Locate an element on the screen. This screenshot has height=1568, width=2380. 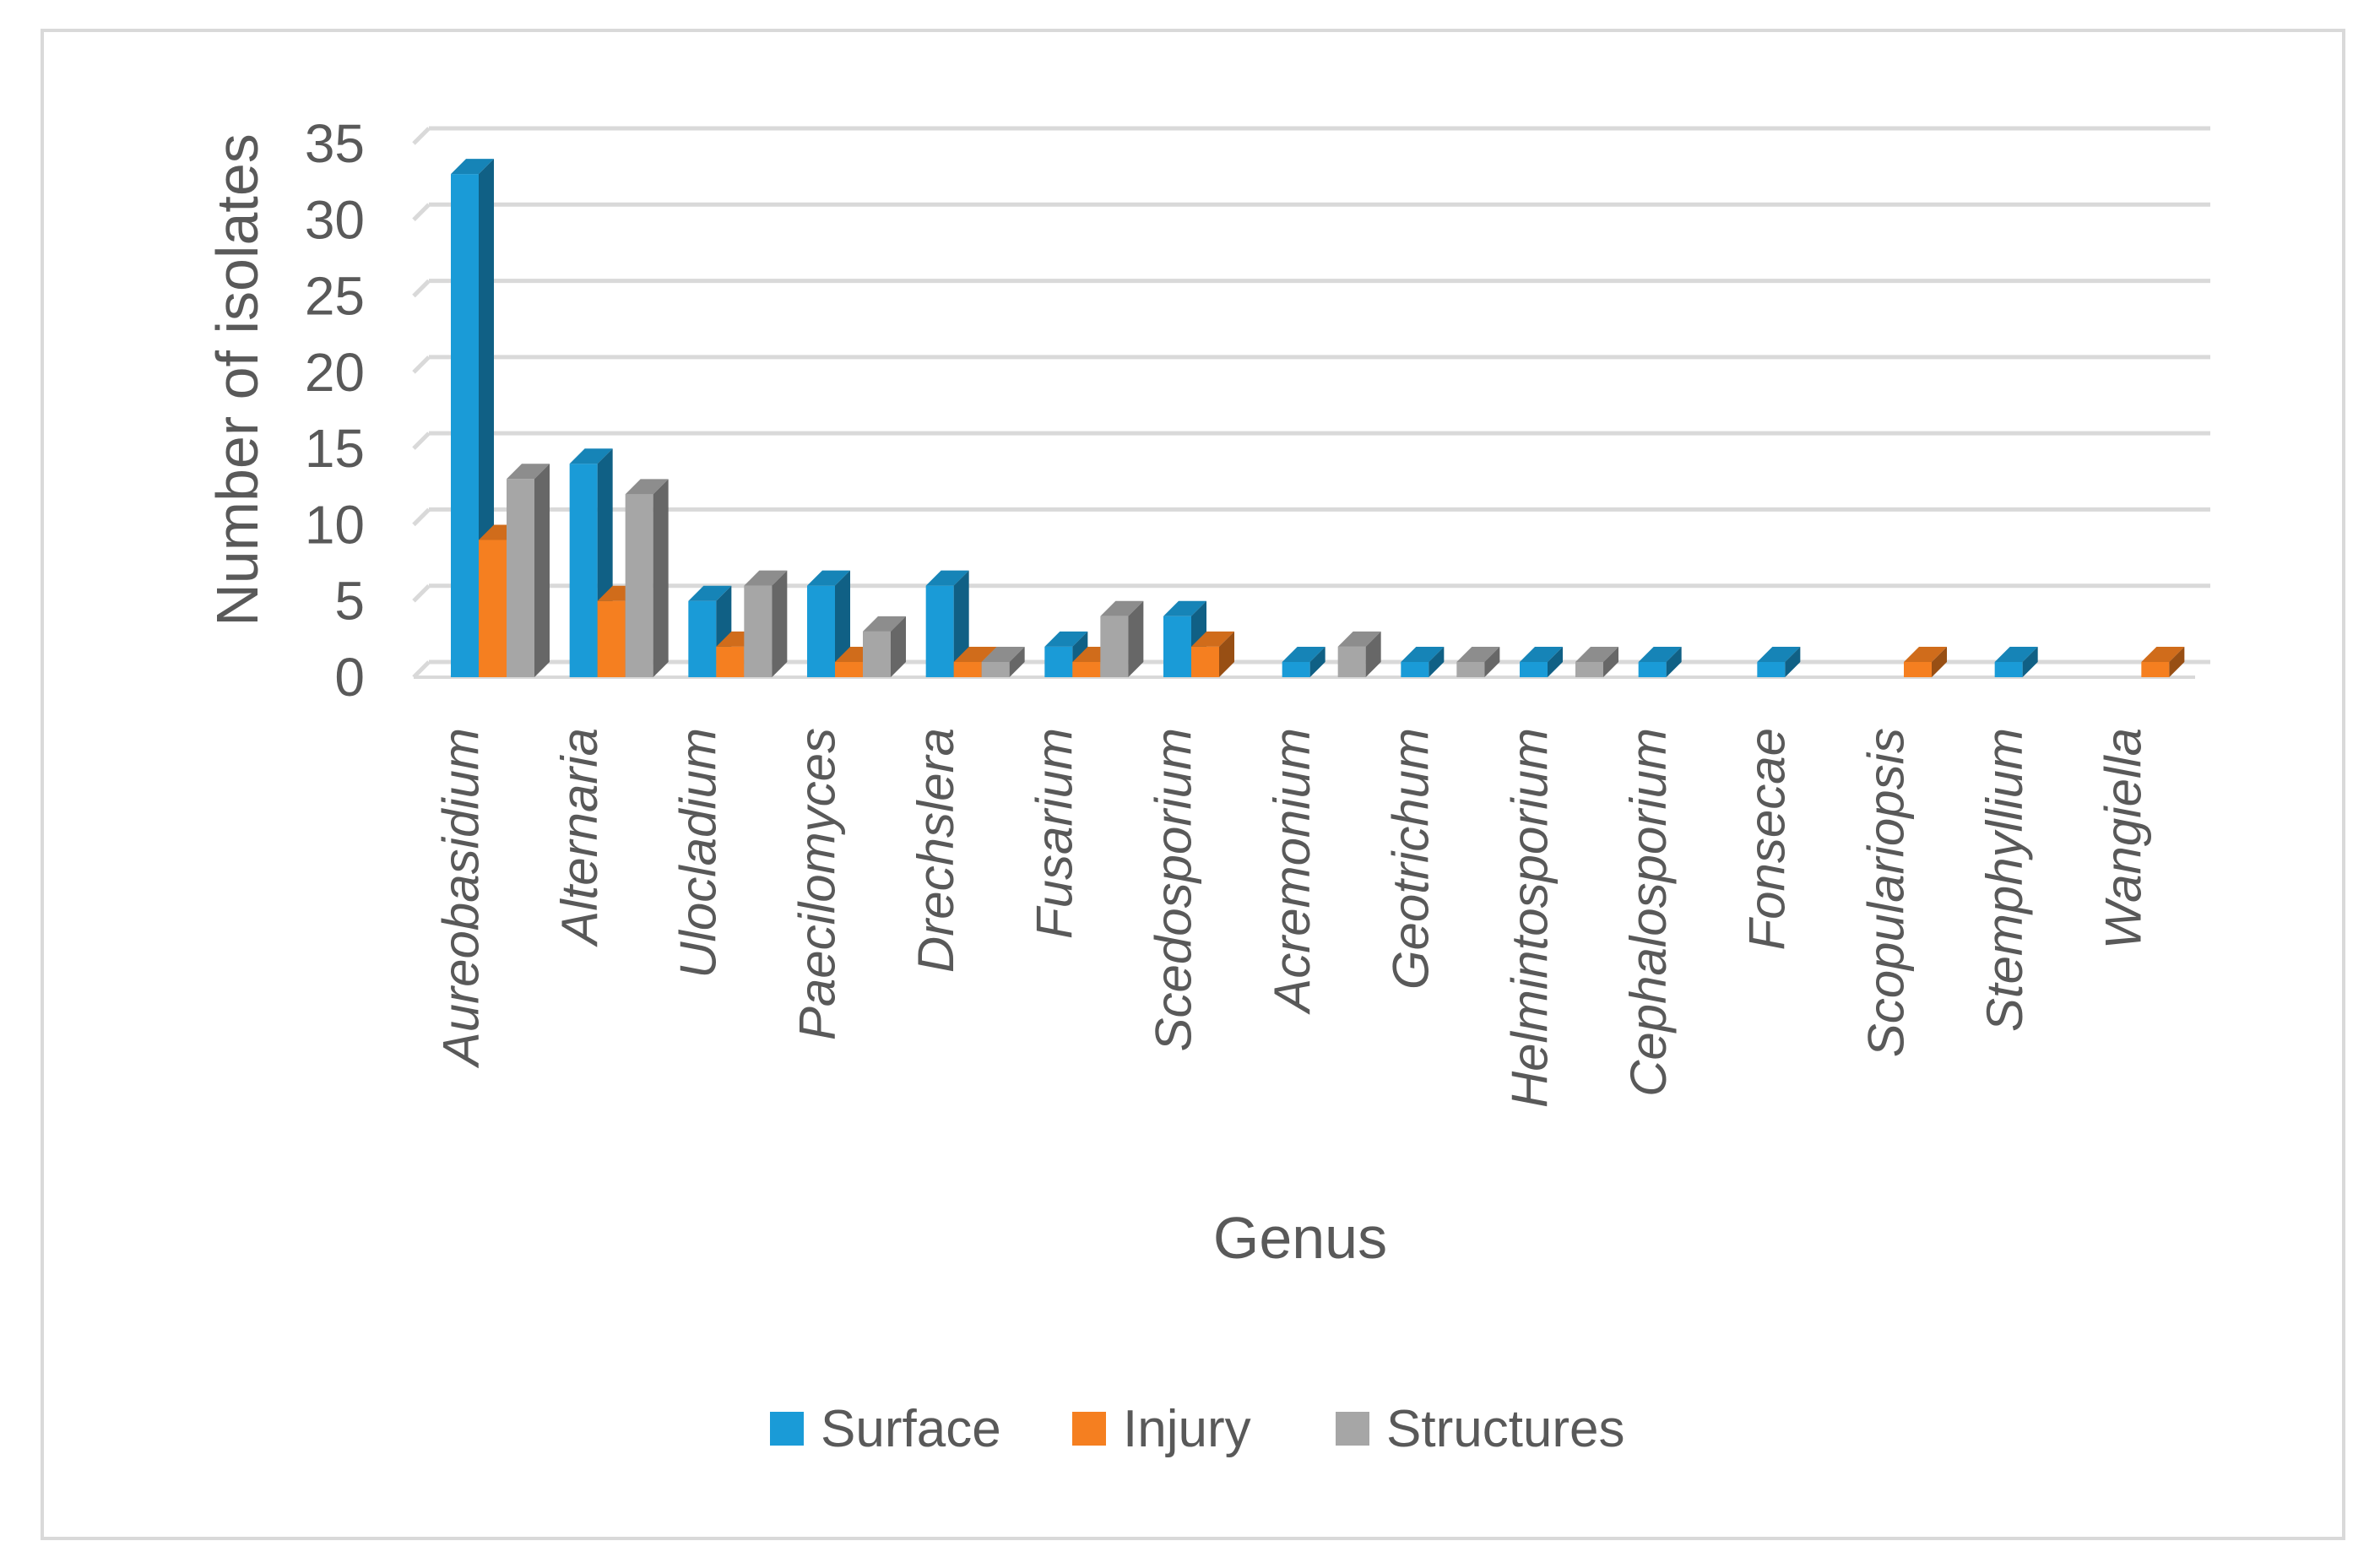
x-axis-title: Genus is located at coordinates (1300, 1238).